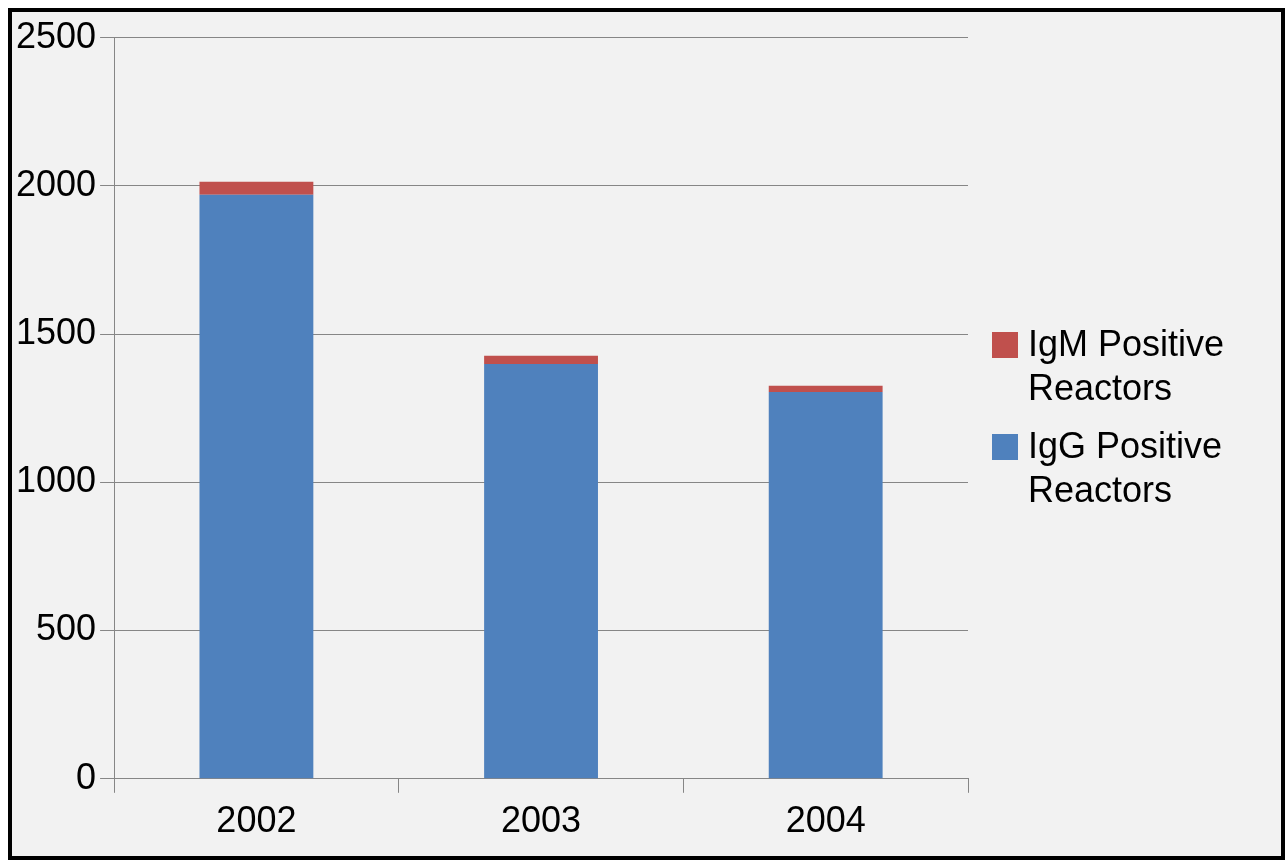 The image size is (1285, 860). I want to click on y-tick-label: 1500, so click(56, 331).